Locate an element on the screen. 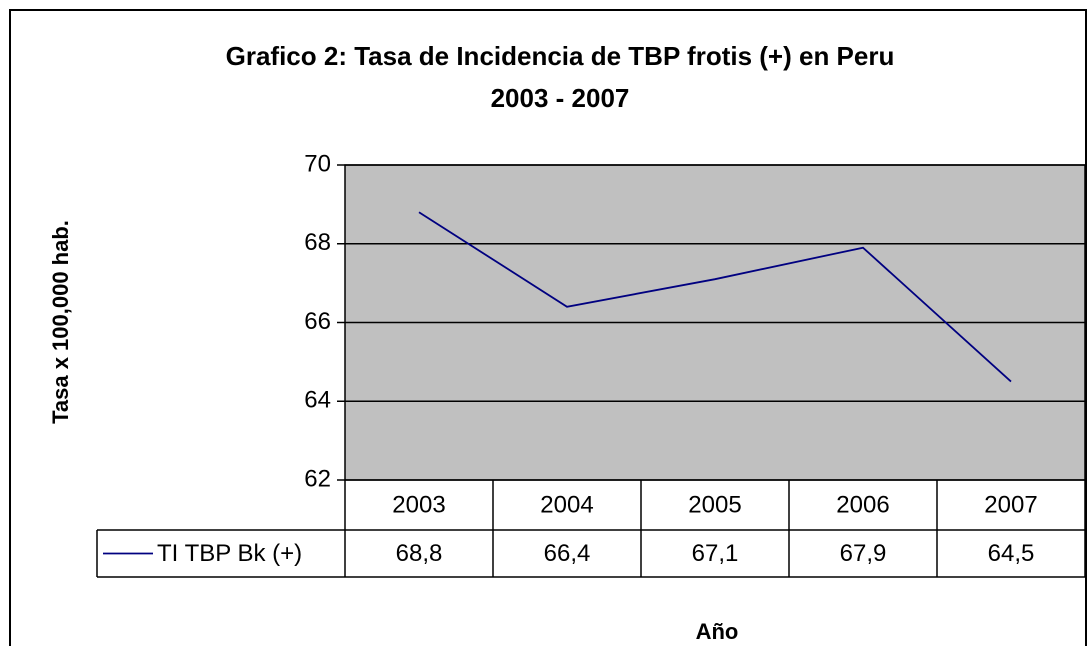 This screenshot has height=646, width=1091. y-tick-label: 62 is located at coordinates (317, 478).